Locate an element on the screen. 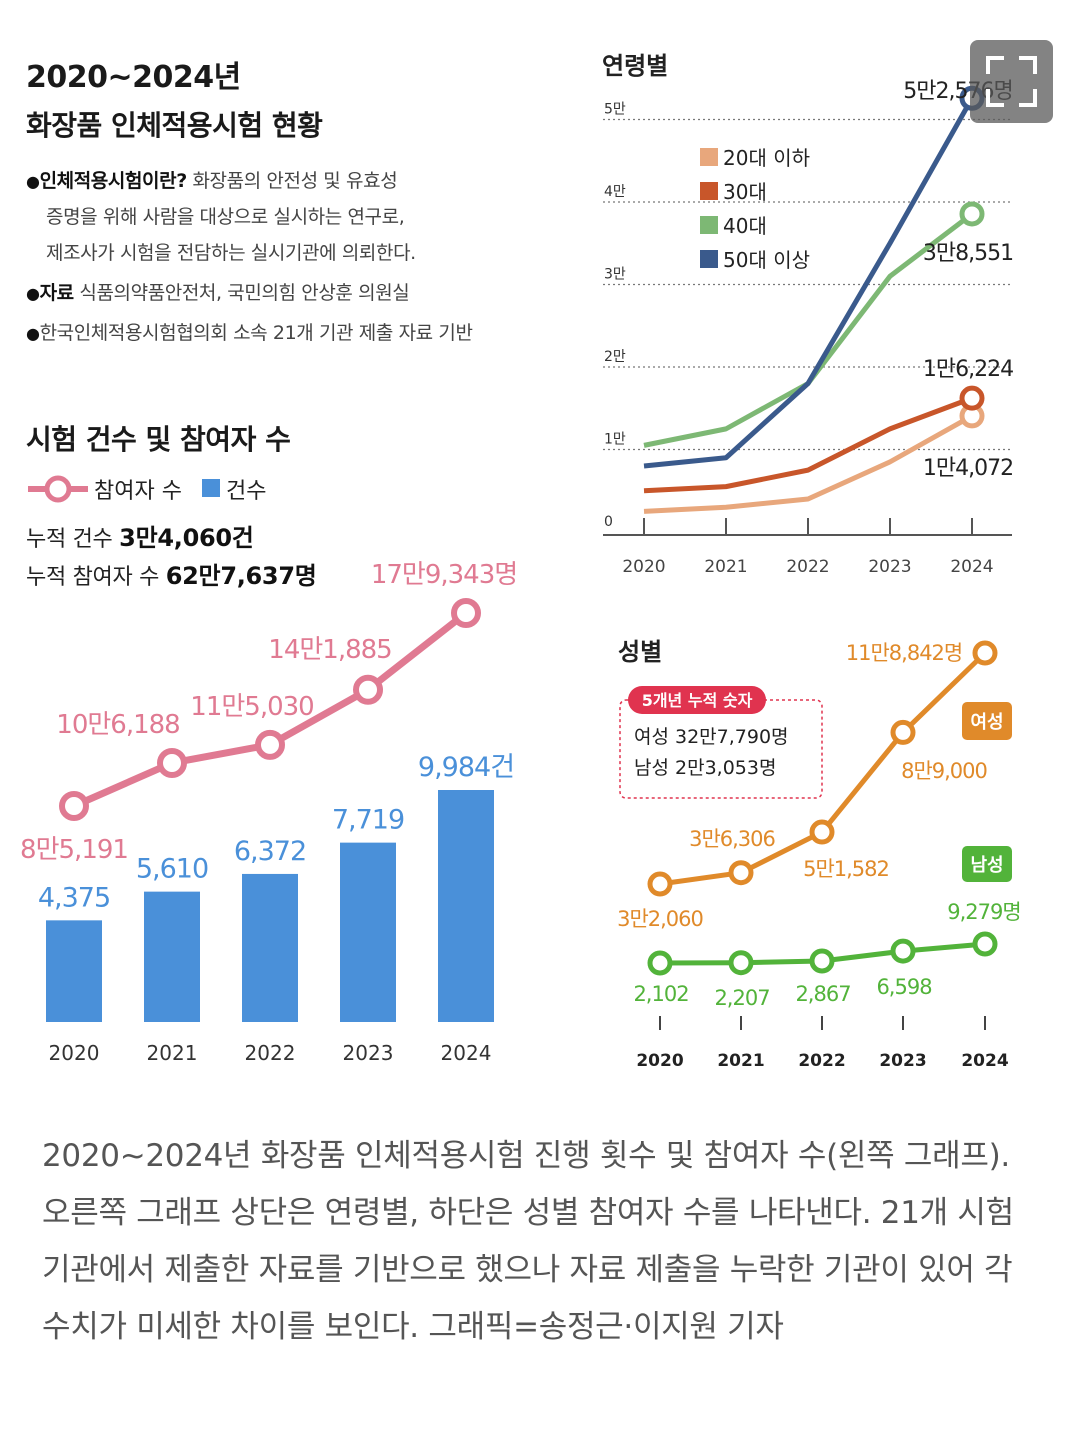 The width and height of the screenshot is (1079, 1429). x-tick-2020: 2020 is located at coordinates (74, 1053).